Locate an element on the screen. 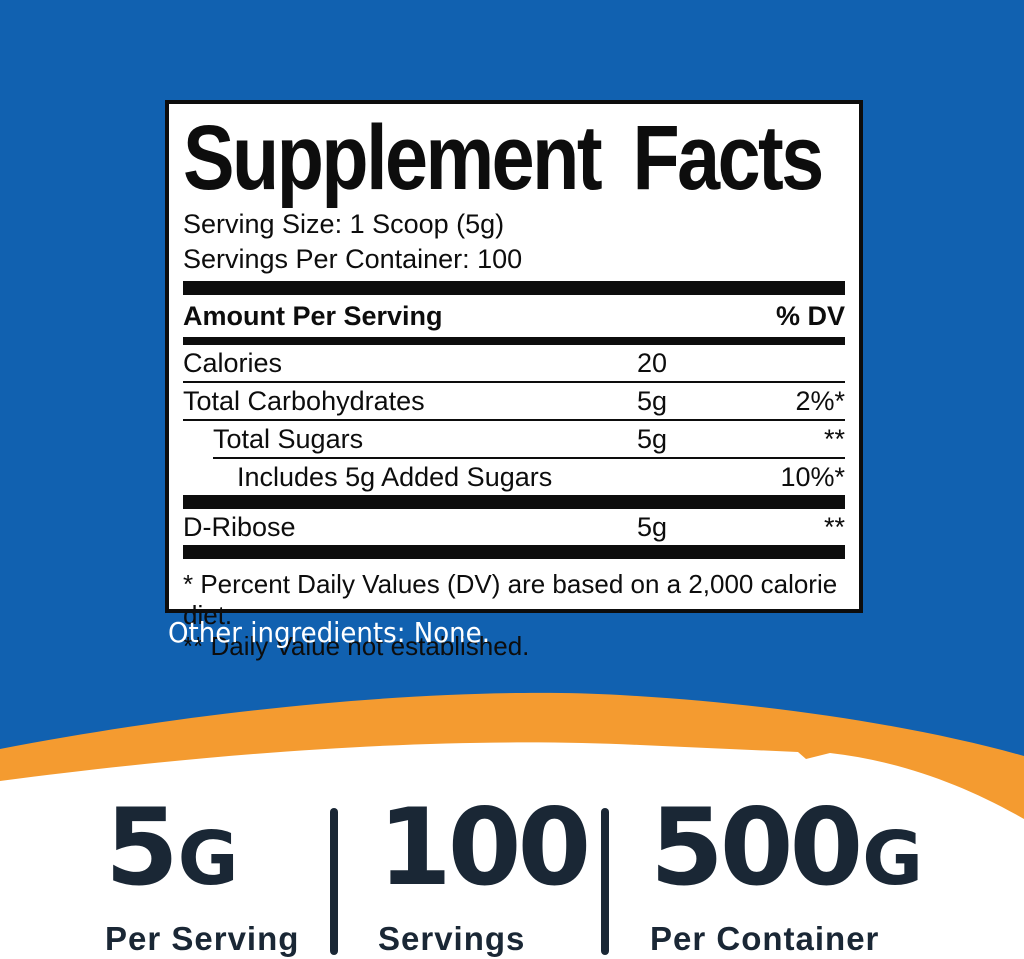 This screenshot has height=959, width=1024. divider-thick-bottom is located at coordinates (514, 552).